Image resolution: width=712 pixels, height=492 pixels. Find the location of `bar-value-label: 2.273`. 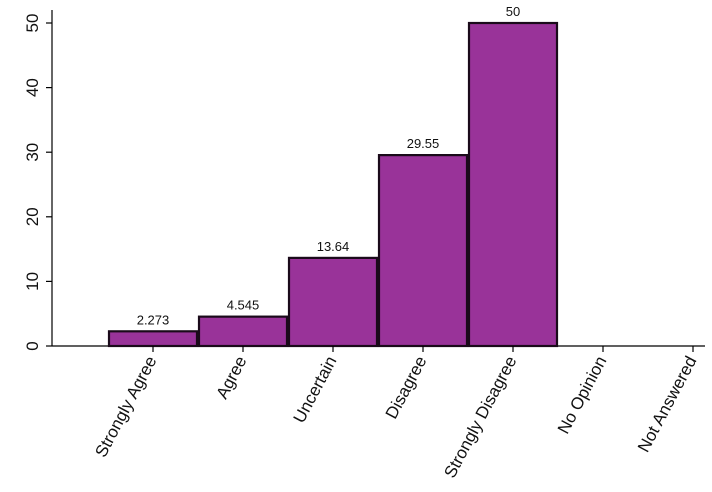

bar-value-label: 2.273 is located at coordinates (153, 319).